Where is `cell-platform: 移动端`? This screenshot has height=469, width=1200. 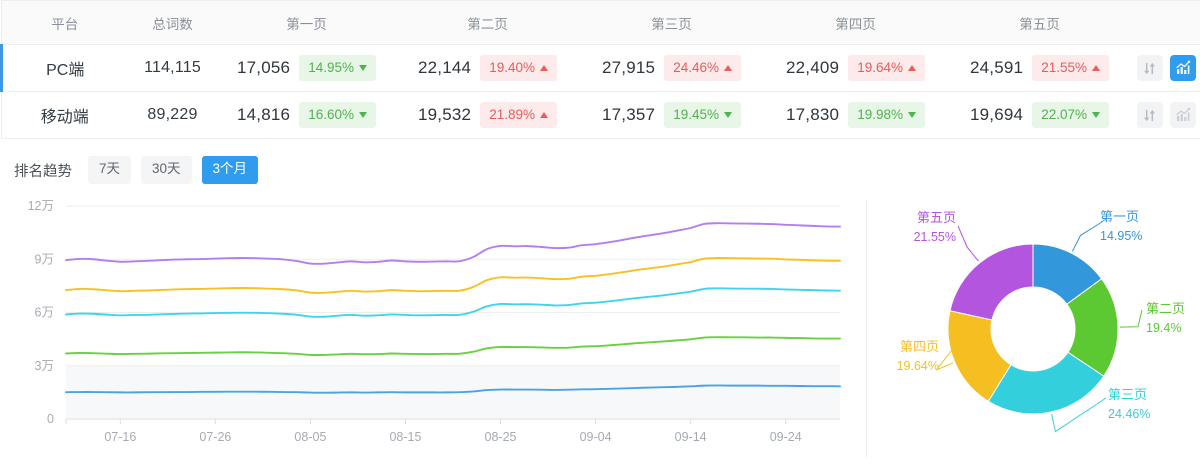 cell-platform: 移动端 is located at coordinates (64, 115).